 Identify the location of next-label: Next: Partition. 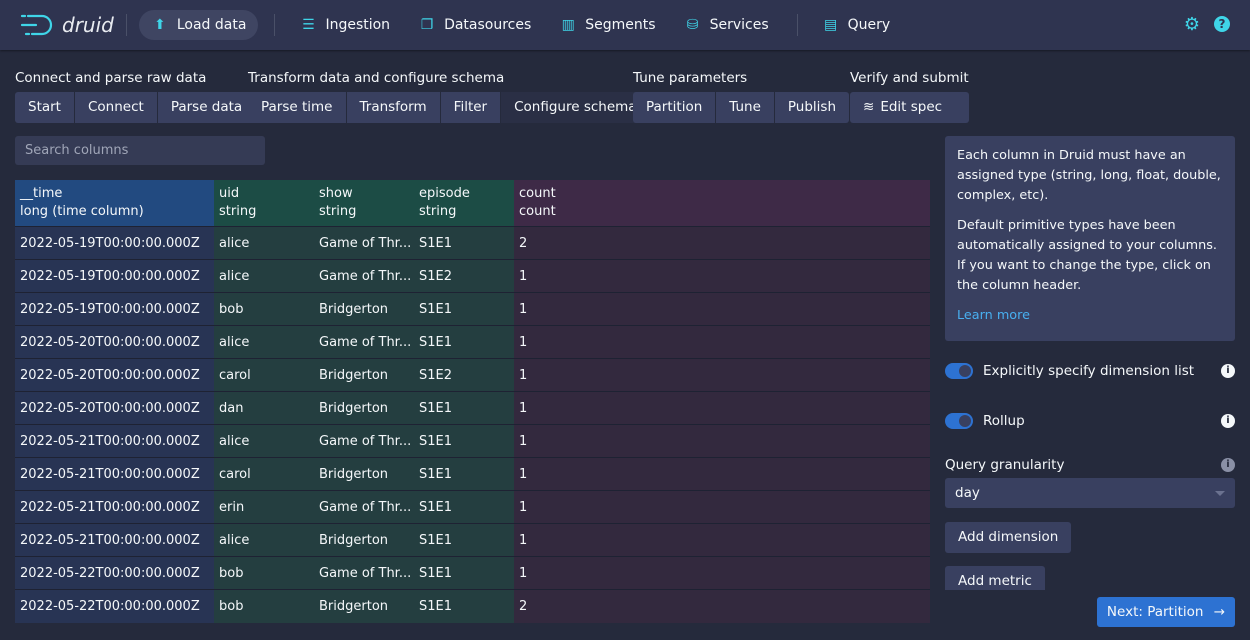
(1155, 612).